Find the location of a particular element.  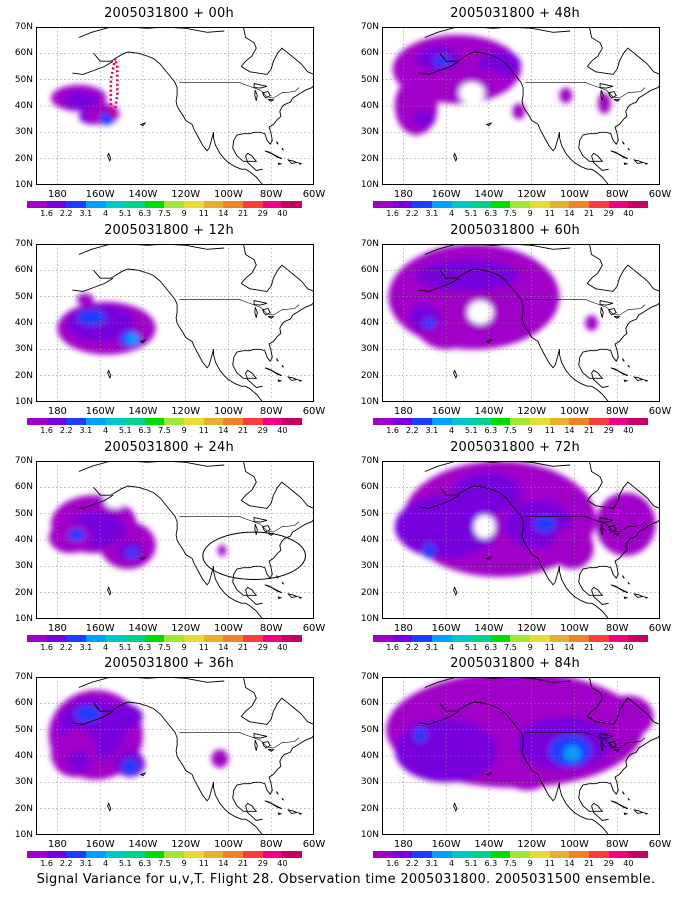

colorbar-label: 1.6 is located at coordinates (392, 213).